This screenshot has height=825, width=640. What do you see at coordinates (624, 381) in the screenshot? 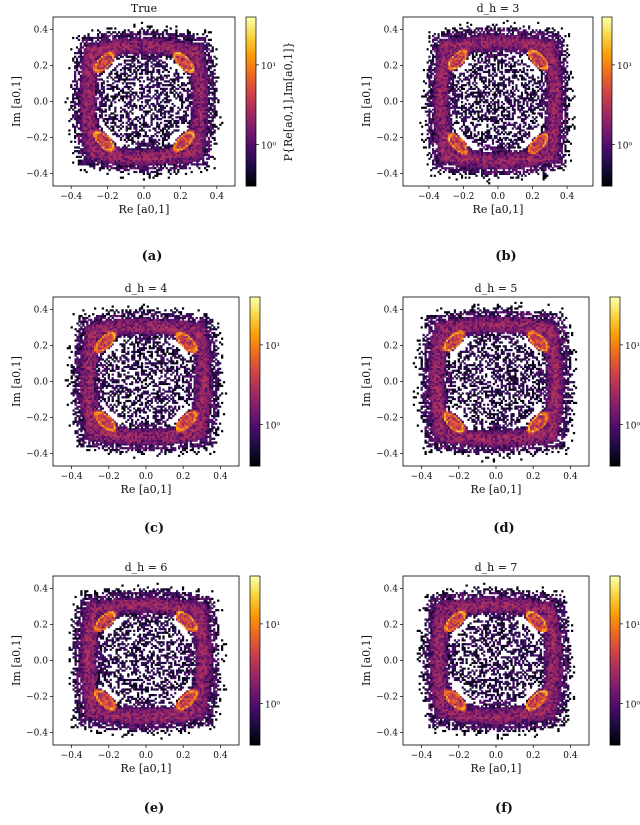
I see `colorbar: 10⁰ 10¹` at bounding box center [624, 381].